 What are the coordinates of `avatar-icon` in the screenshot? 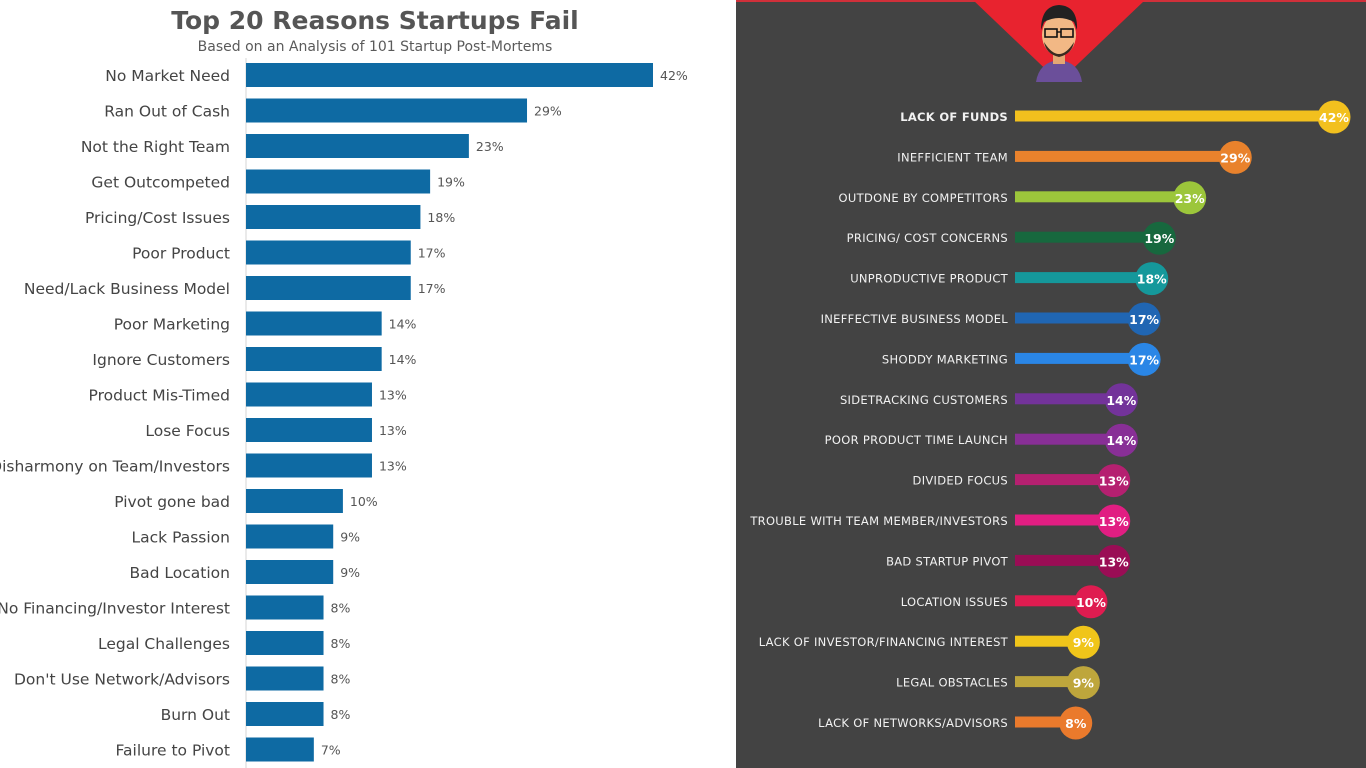 It's located at (1059, 43).